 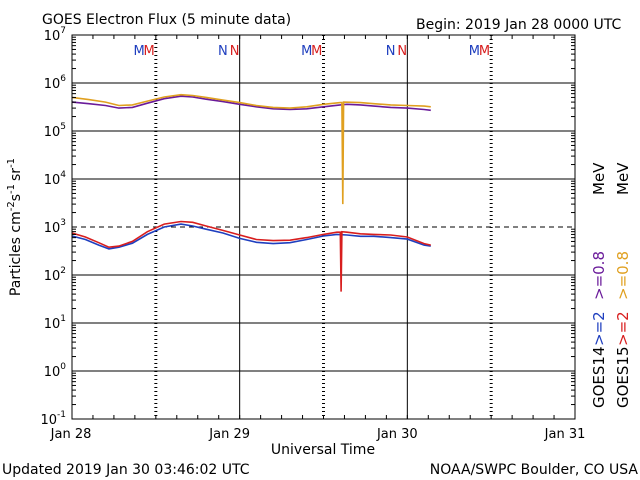 I want to click on y-tick-label: 10⁰, so click(x=55, y=371).